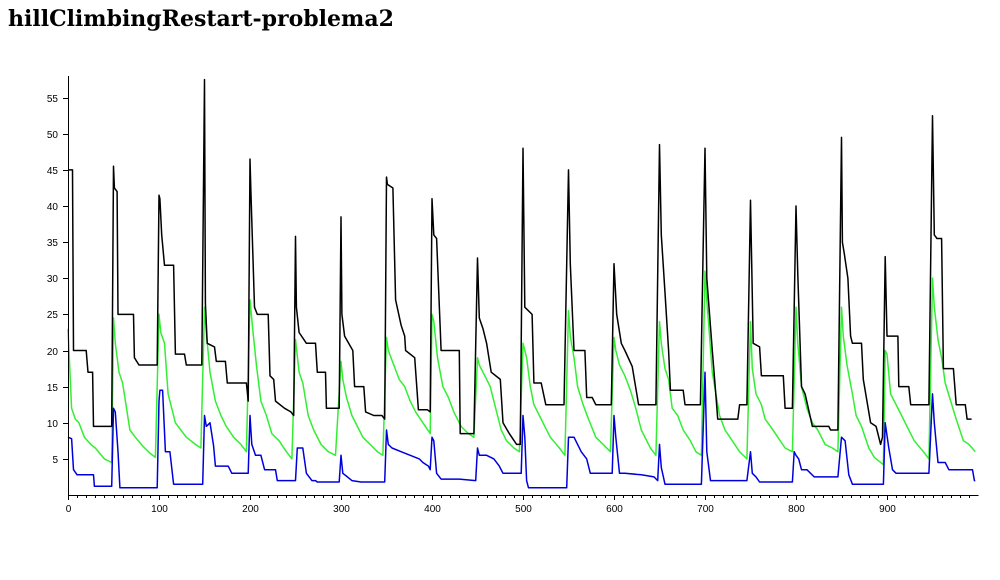 The width and height of the screenshot is (1000, 580). Describe the element at coordinates (201, 19) in the screenshot. I see `chart-title: hillClimbingRestart-problema2` at that location.